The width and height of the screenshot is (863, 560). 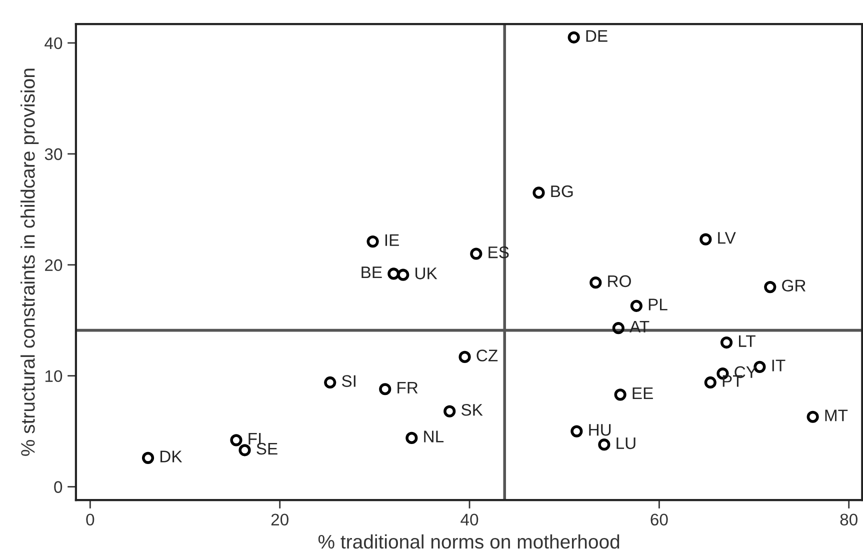 What do you see at coordinates (29, 262) in the screenshot?
I see `y-axis-title: % structural constraints in childcare provision` at bounding box center [29, 262].